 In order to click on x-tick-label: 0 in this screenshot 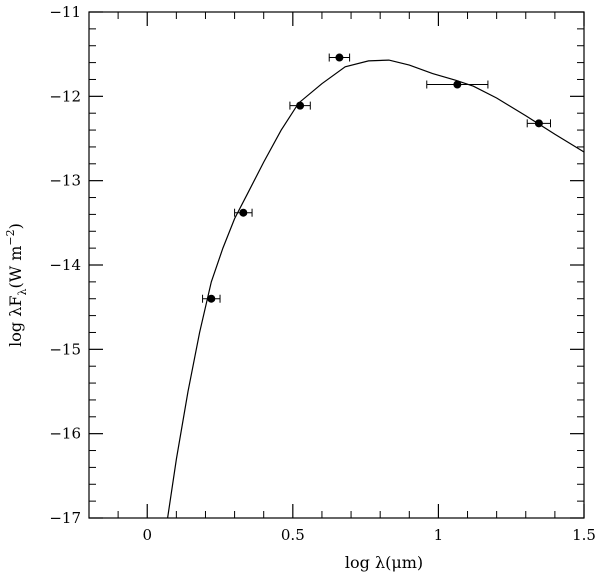, I will do `click(147, 535)`.